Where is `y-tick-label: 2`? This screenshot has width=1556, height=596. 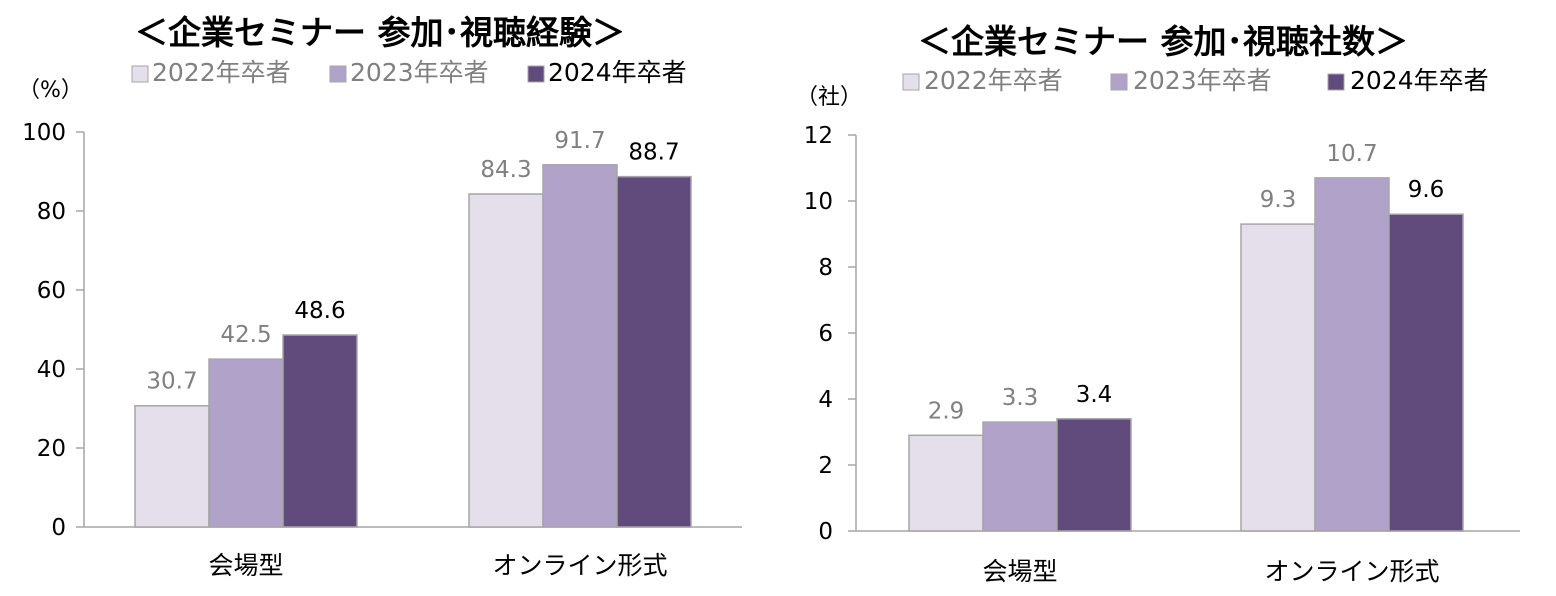
y-tick-label: 2 is located at coordinates (825, 466).